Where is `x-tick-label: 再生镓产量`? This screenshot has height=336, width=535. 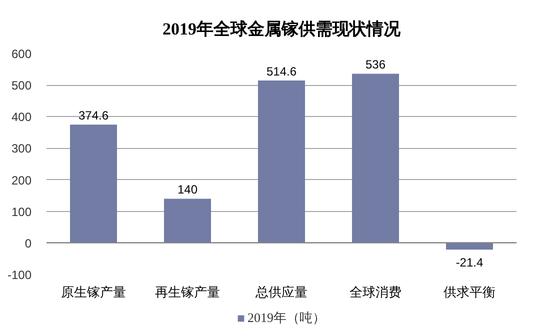 x-tick-label: 再生镓产量 is located at coordinates (187, 292).